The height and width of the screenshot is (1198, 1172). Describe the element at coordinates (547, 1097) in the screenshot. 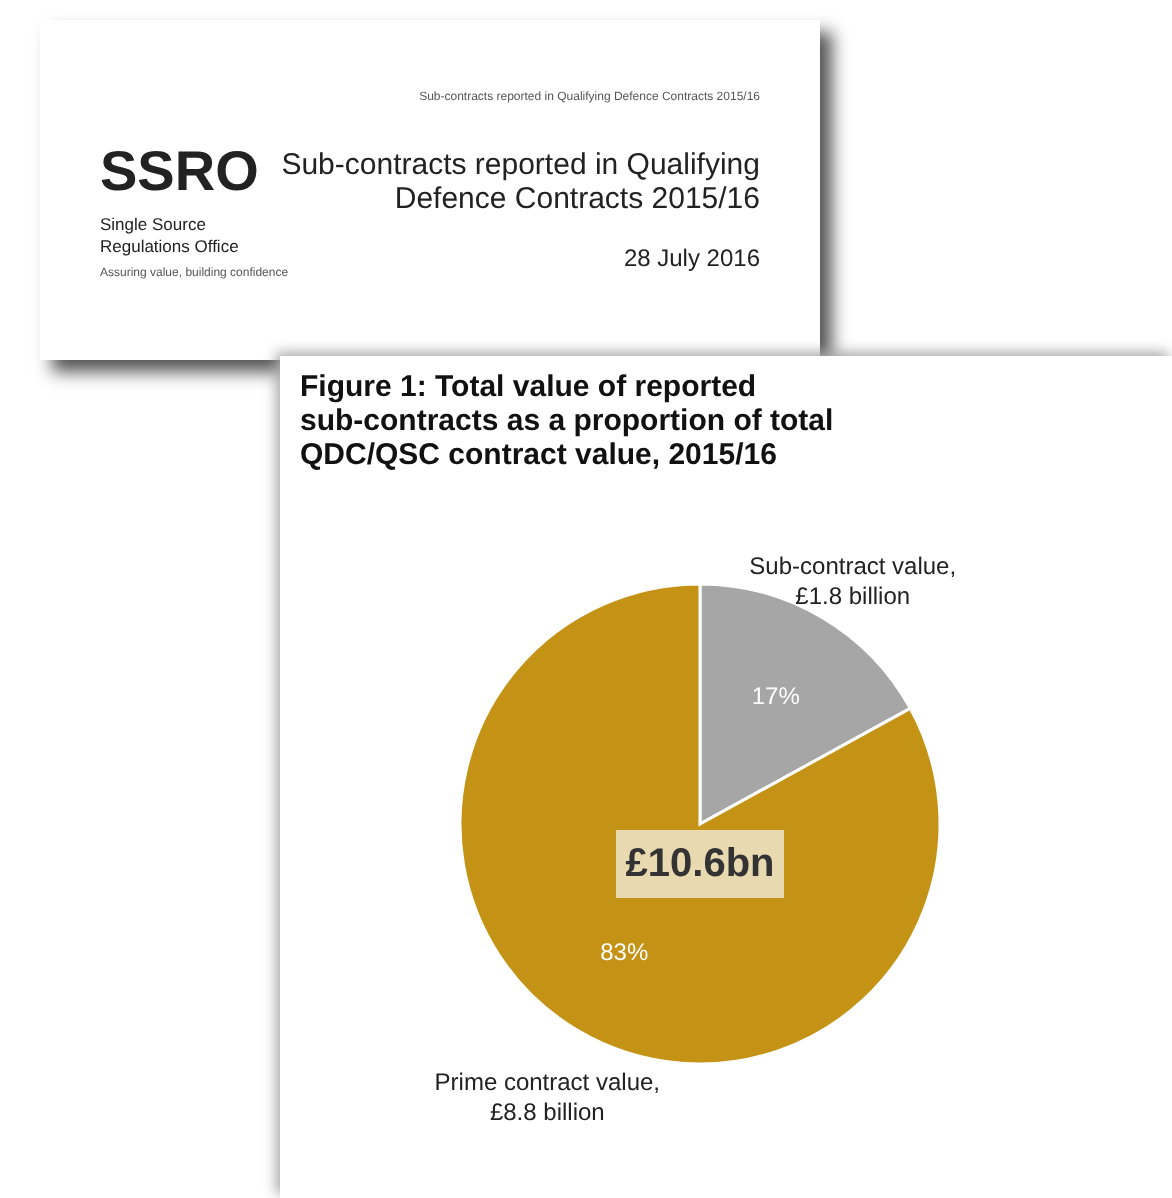

I see `slice-label: Prime contract value, £8.8 billion` at that location.